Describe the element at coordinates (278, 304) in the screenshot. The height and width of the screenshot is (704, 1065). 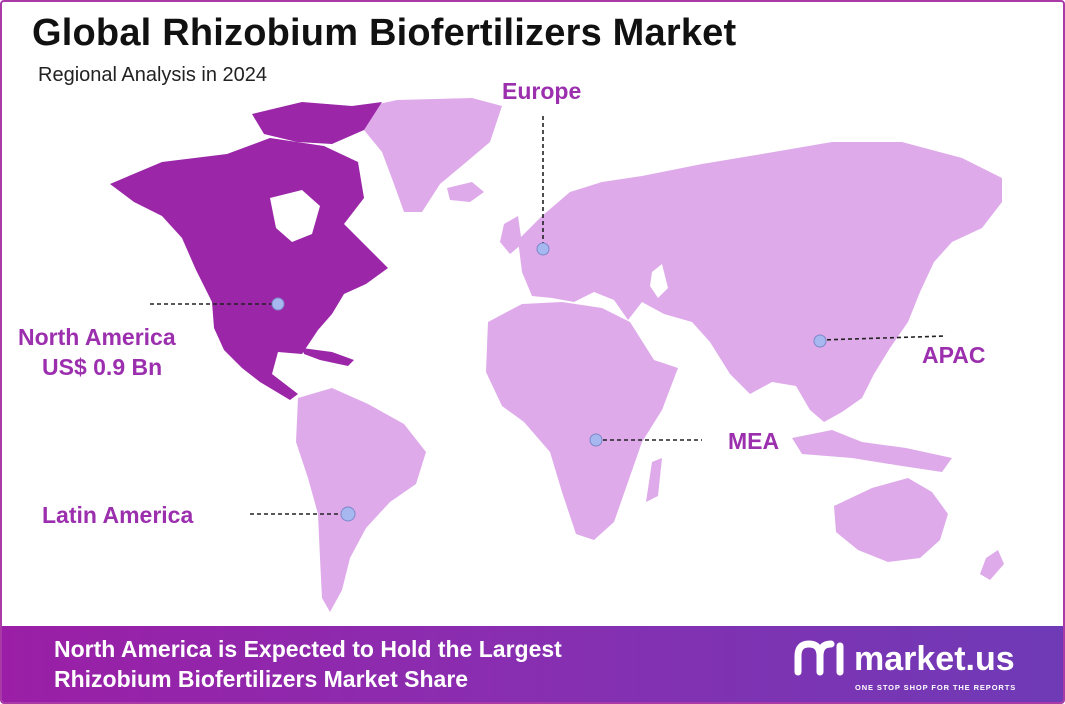
I see `north-america-marker` at that location.